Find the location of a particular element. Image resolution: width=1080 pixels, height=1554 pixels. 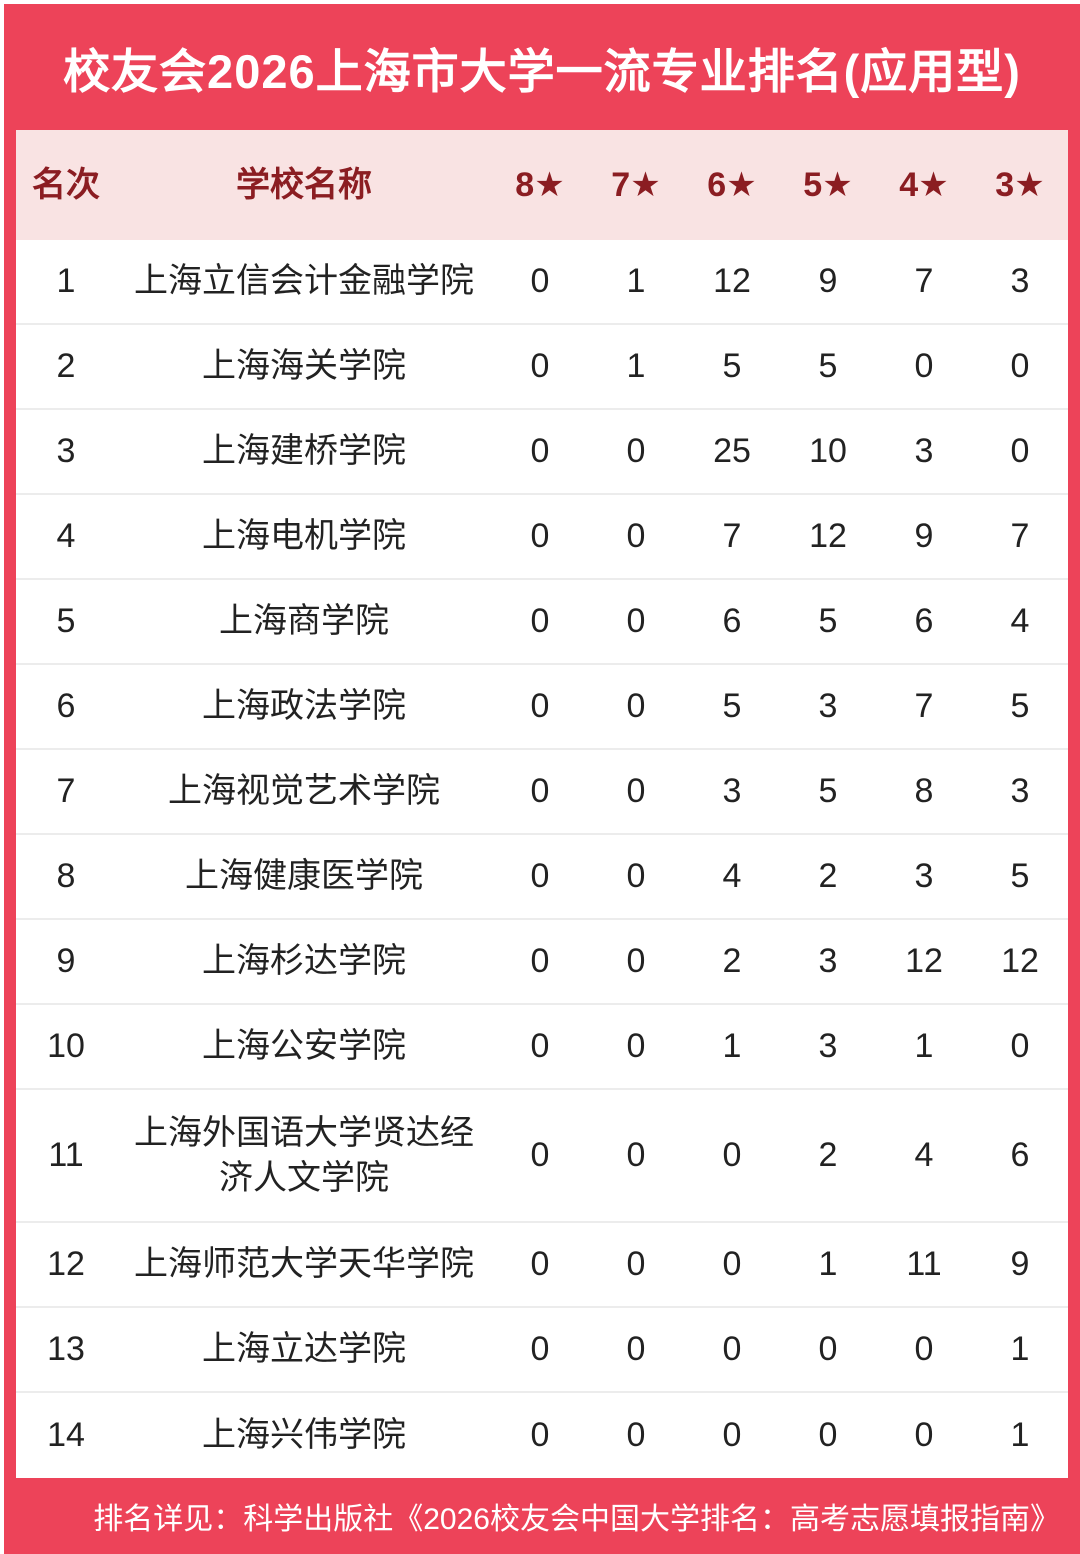

table-row: 8 上海健康医学院 0 0 4 2 3 5 is located at coordinates (542, 877).